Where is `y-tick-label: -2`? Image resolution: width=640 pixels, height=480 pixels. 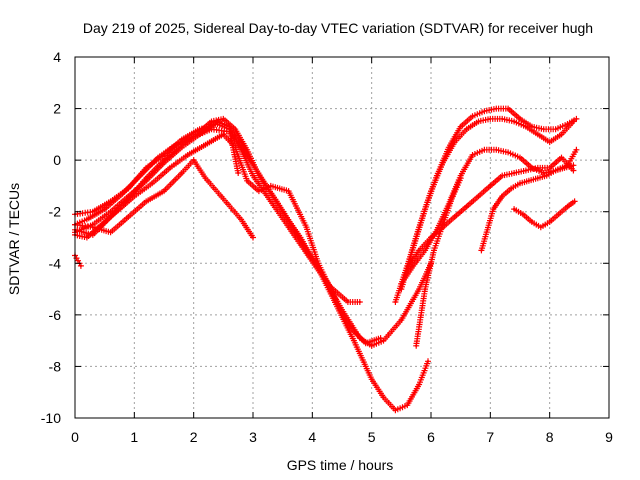 y-tick-label: -2 is located at coordinates (55, 212).